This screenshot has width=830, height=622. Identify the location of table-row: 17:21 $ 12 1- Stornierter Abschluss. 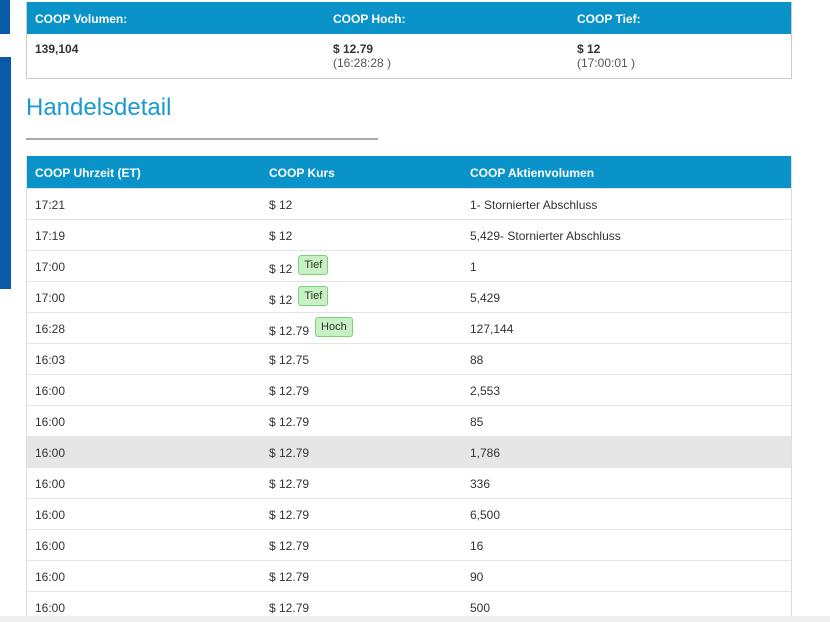
(409, 203).